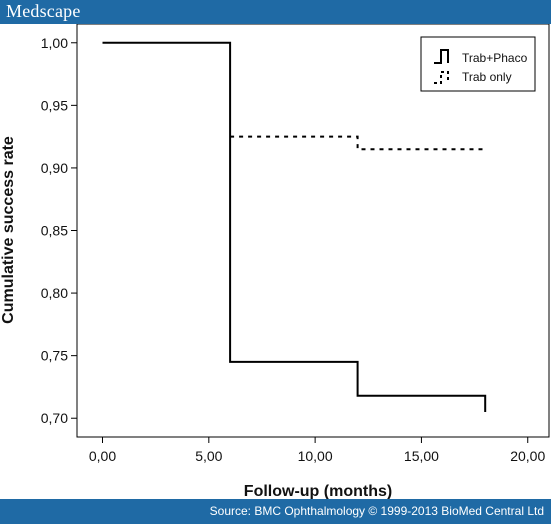 This screenshot has height=524, width=551. Describe the element at coordinates (8, 230) in the screenshot. I see `y-axis-title: Cumulative success rate` at that location.